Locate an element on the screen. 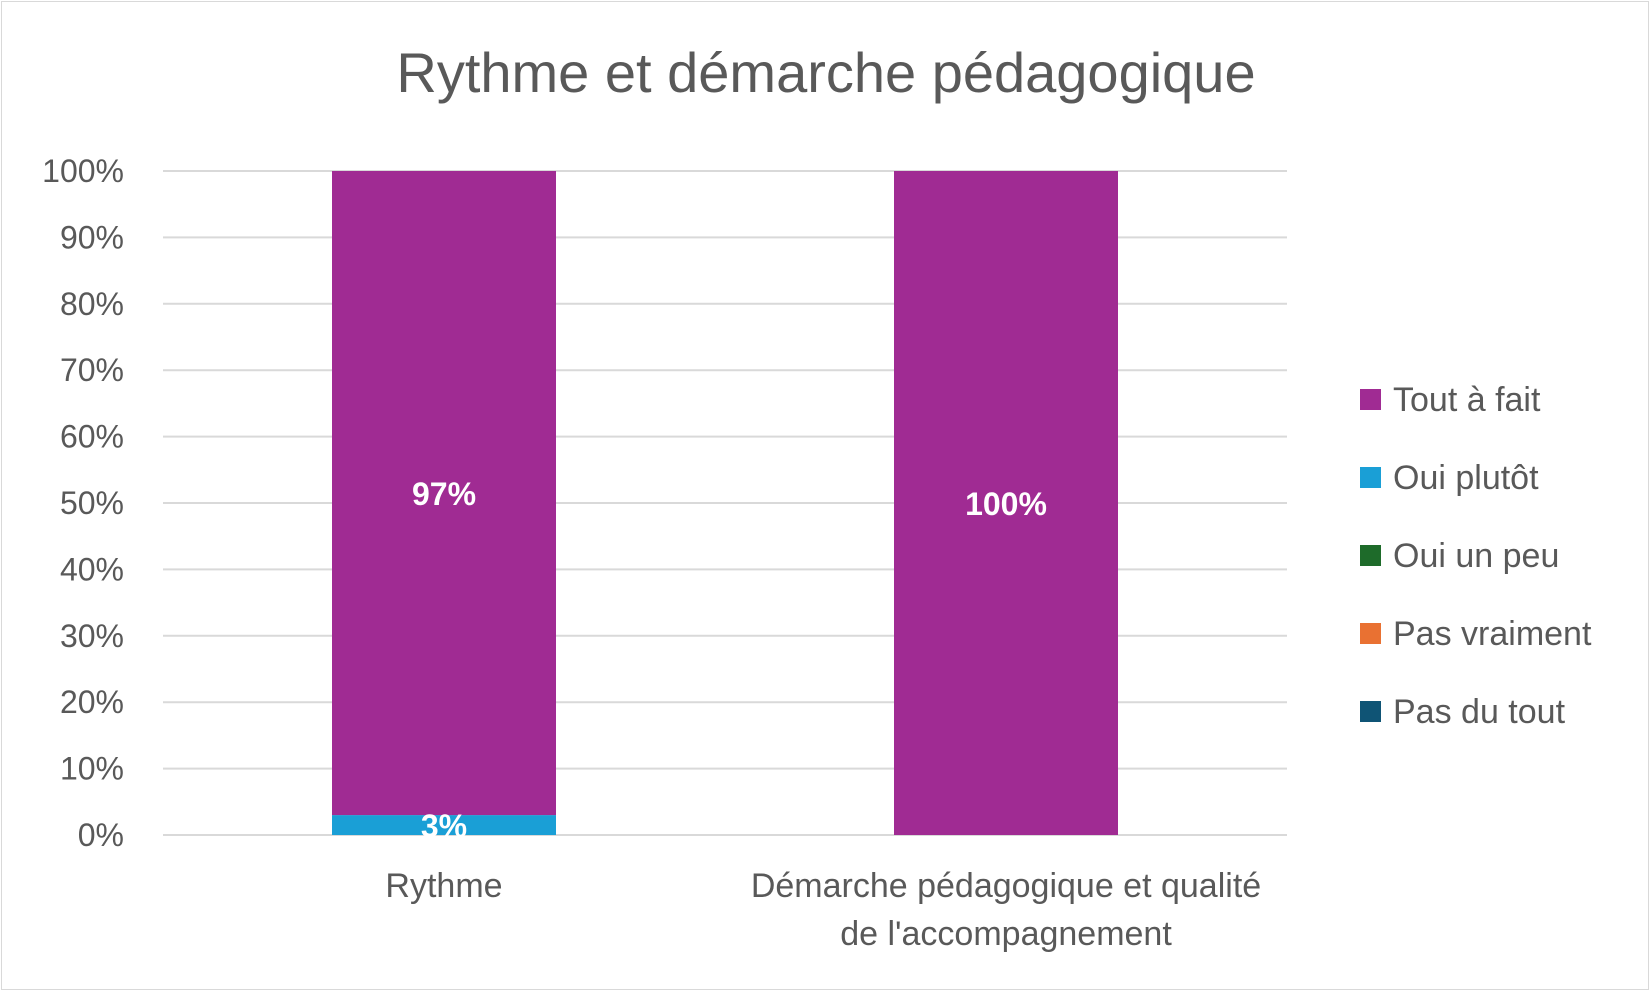 Image resolution: width=1652 pixels, height=993 pixels. x-tick-label: Rythme is located at coordinates (443, 886).